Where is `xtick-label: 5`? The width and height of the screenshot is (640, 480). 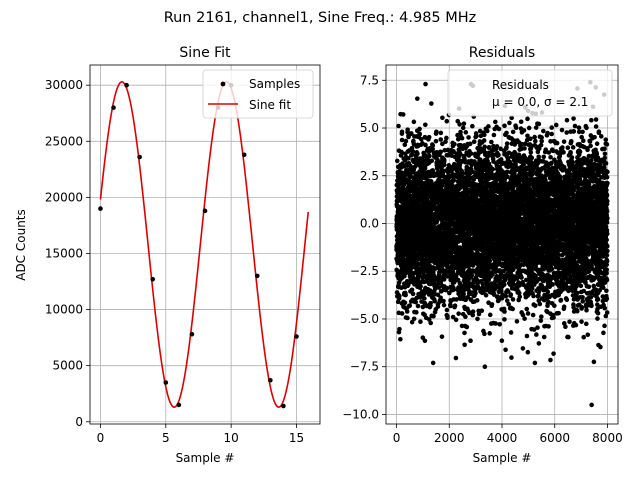
xtick-label: 5 is located at coordinates (166, 438).